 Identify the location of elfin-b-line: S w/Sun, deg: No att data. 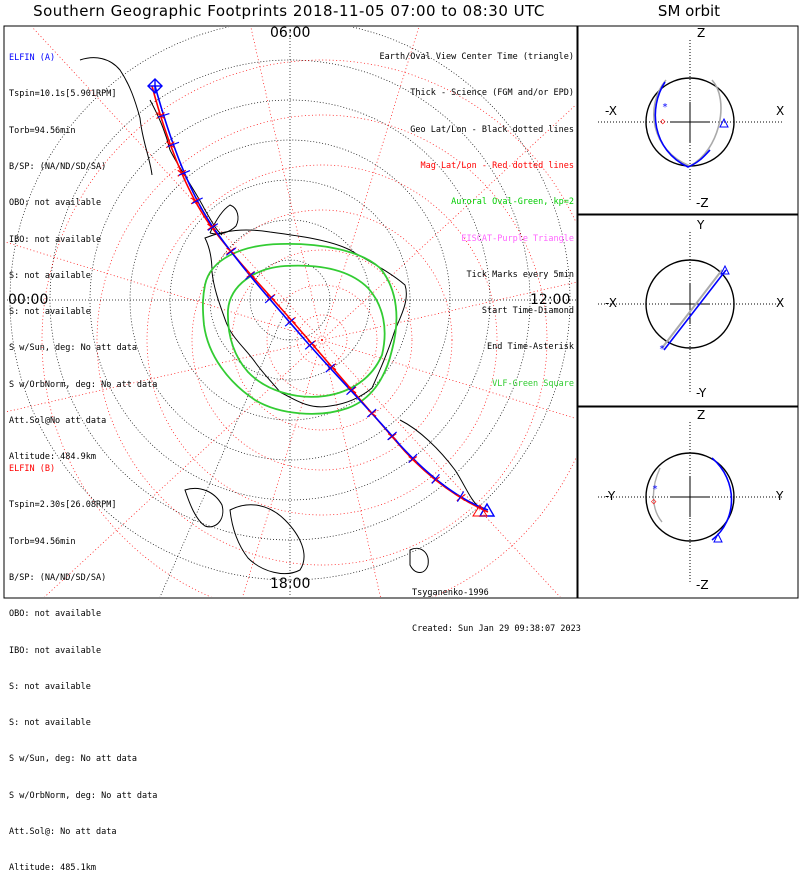
(73, 759).